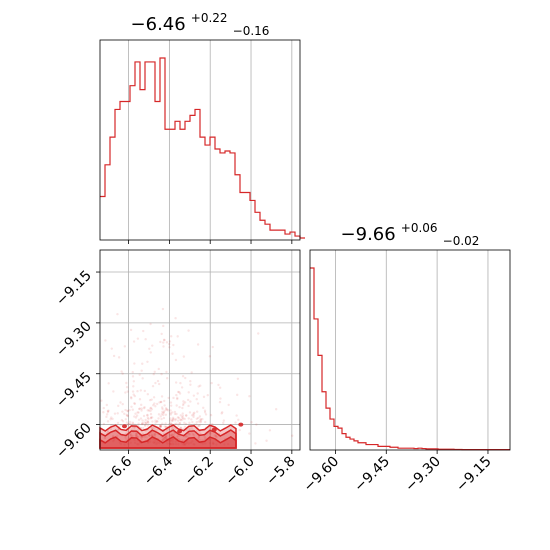 The image size is (550, 550). Describe the element at coordinates (74, 289) in the screenshot. I see `y-tick-label: −9.15` at that location.